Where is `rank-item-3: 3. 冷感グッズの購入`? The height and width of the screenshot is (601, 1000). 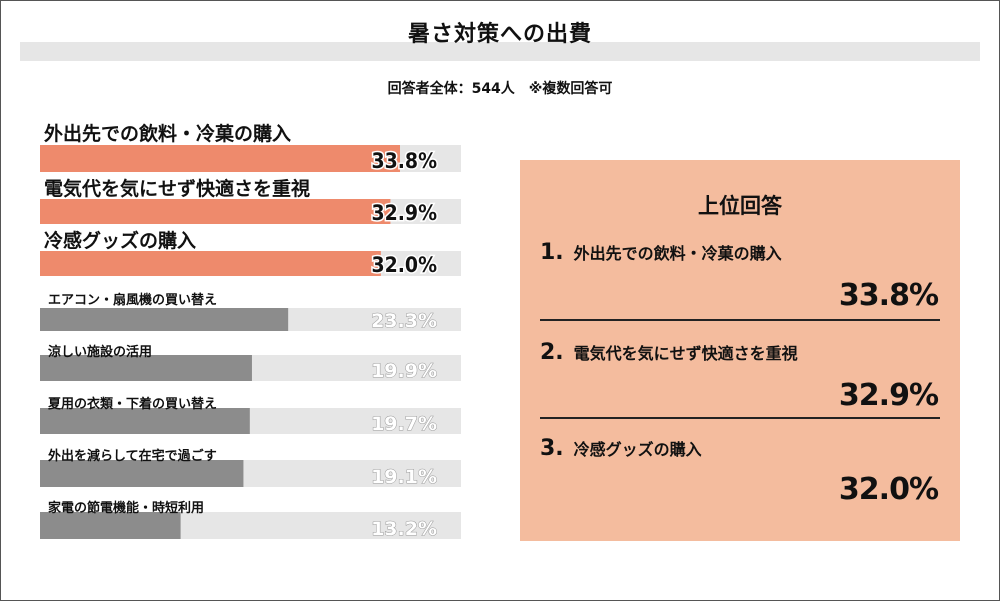
rank-item-3: 3. 冷感グッズの購入 is located at coordinates (740, 448).